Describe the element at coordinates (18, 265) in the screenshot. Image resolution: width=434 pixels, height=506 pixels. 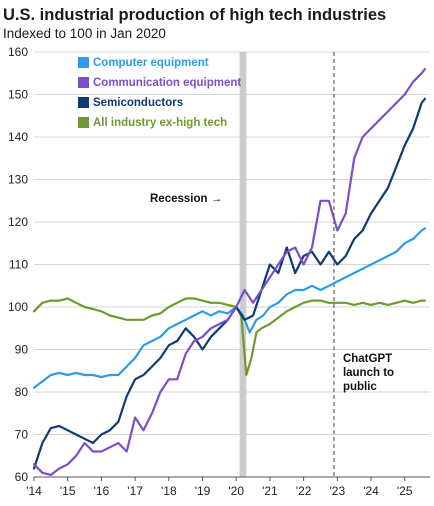
I see `y-tick-label: 110` at that location.